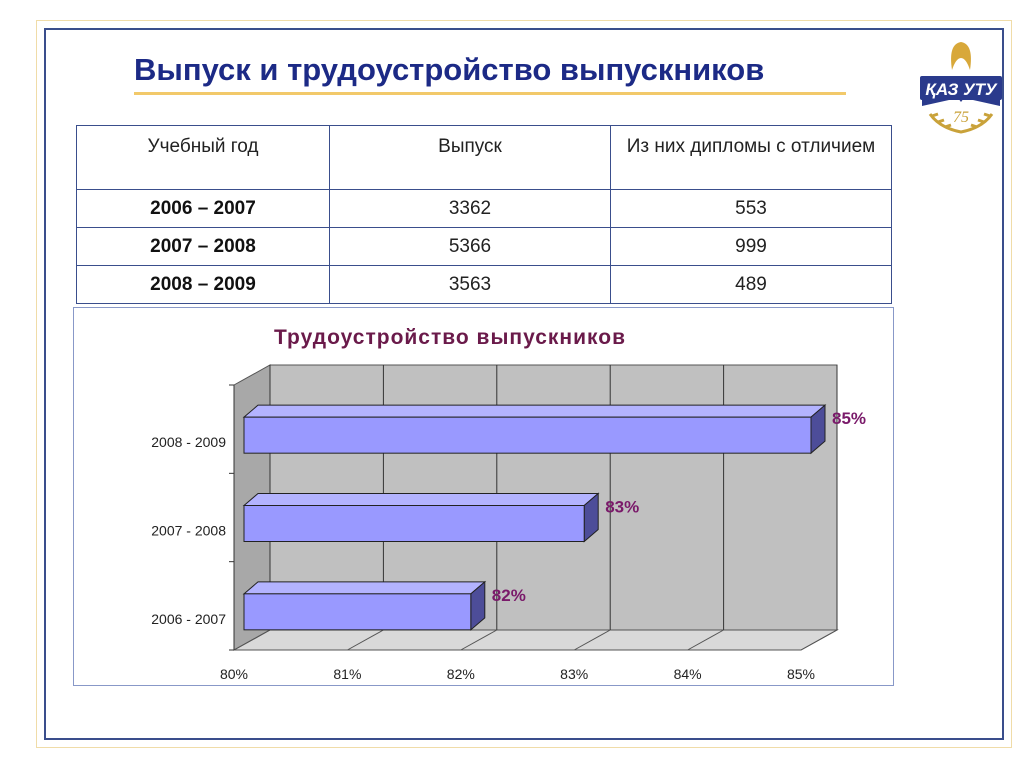  What do you see at coordinates (961, 117) in the screenshot?
I see `logo-badge-number: 75` at bounding box center [961, 117].